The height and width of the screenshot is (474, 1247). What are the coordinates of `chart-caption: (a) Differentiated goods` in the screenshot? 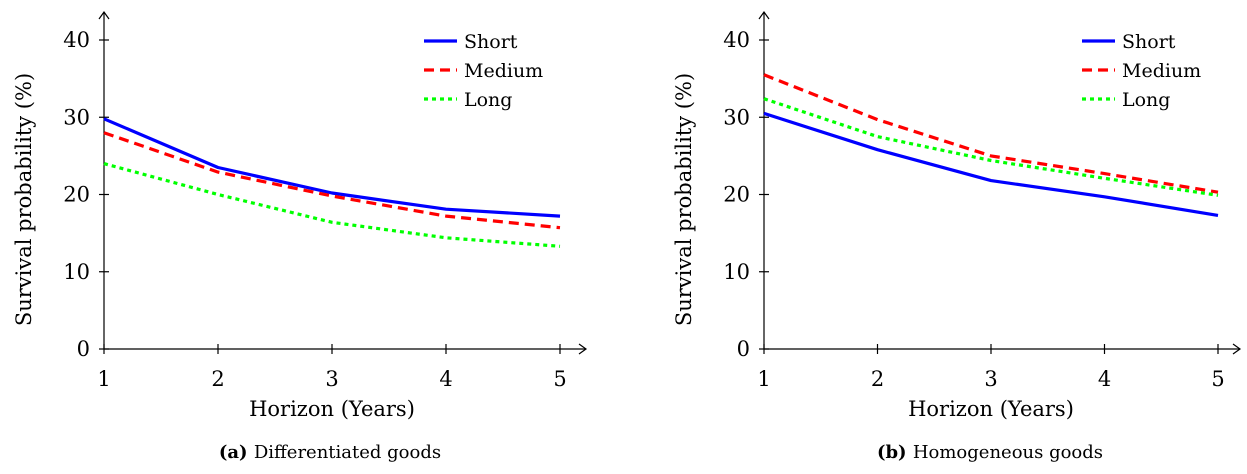 It's located at (330, 452).